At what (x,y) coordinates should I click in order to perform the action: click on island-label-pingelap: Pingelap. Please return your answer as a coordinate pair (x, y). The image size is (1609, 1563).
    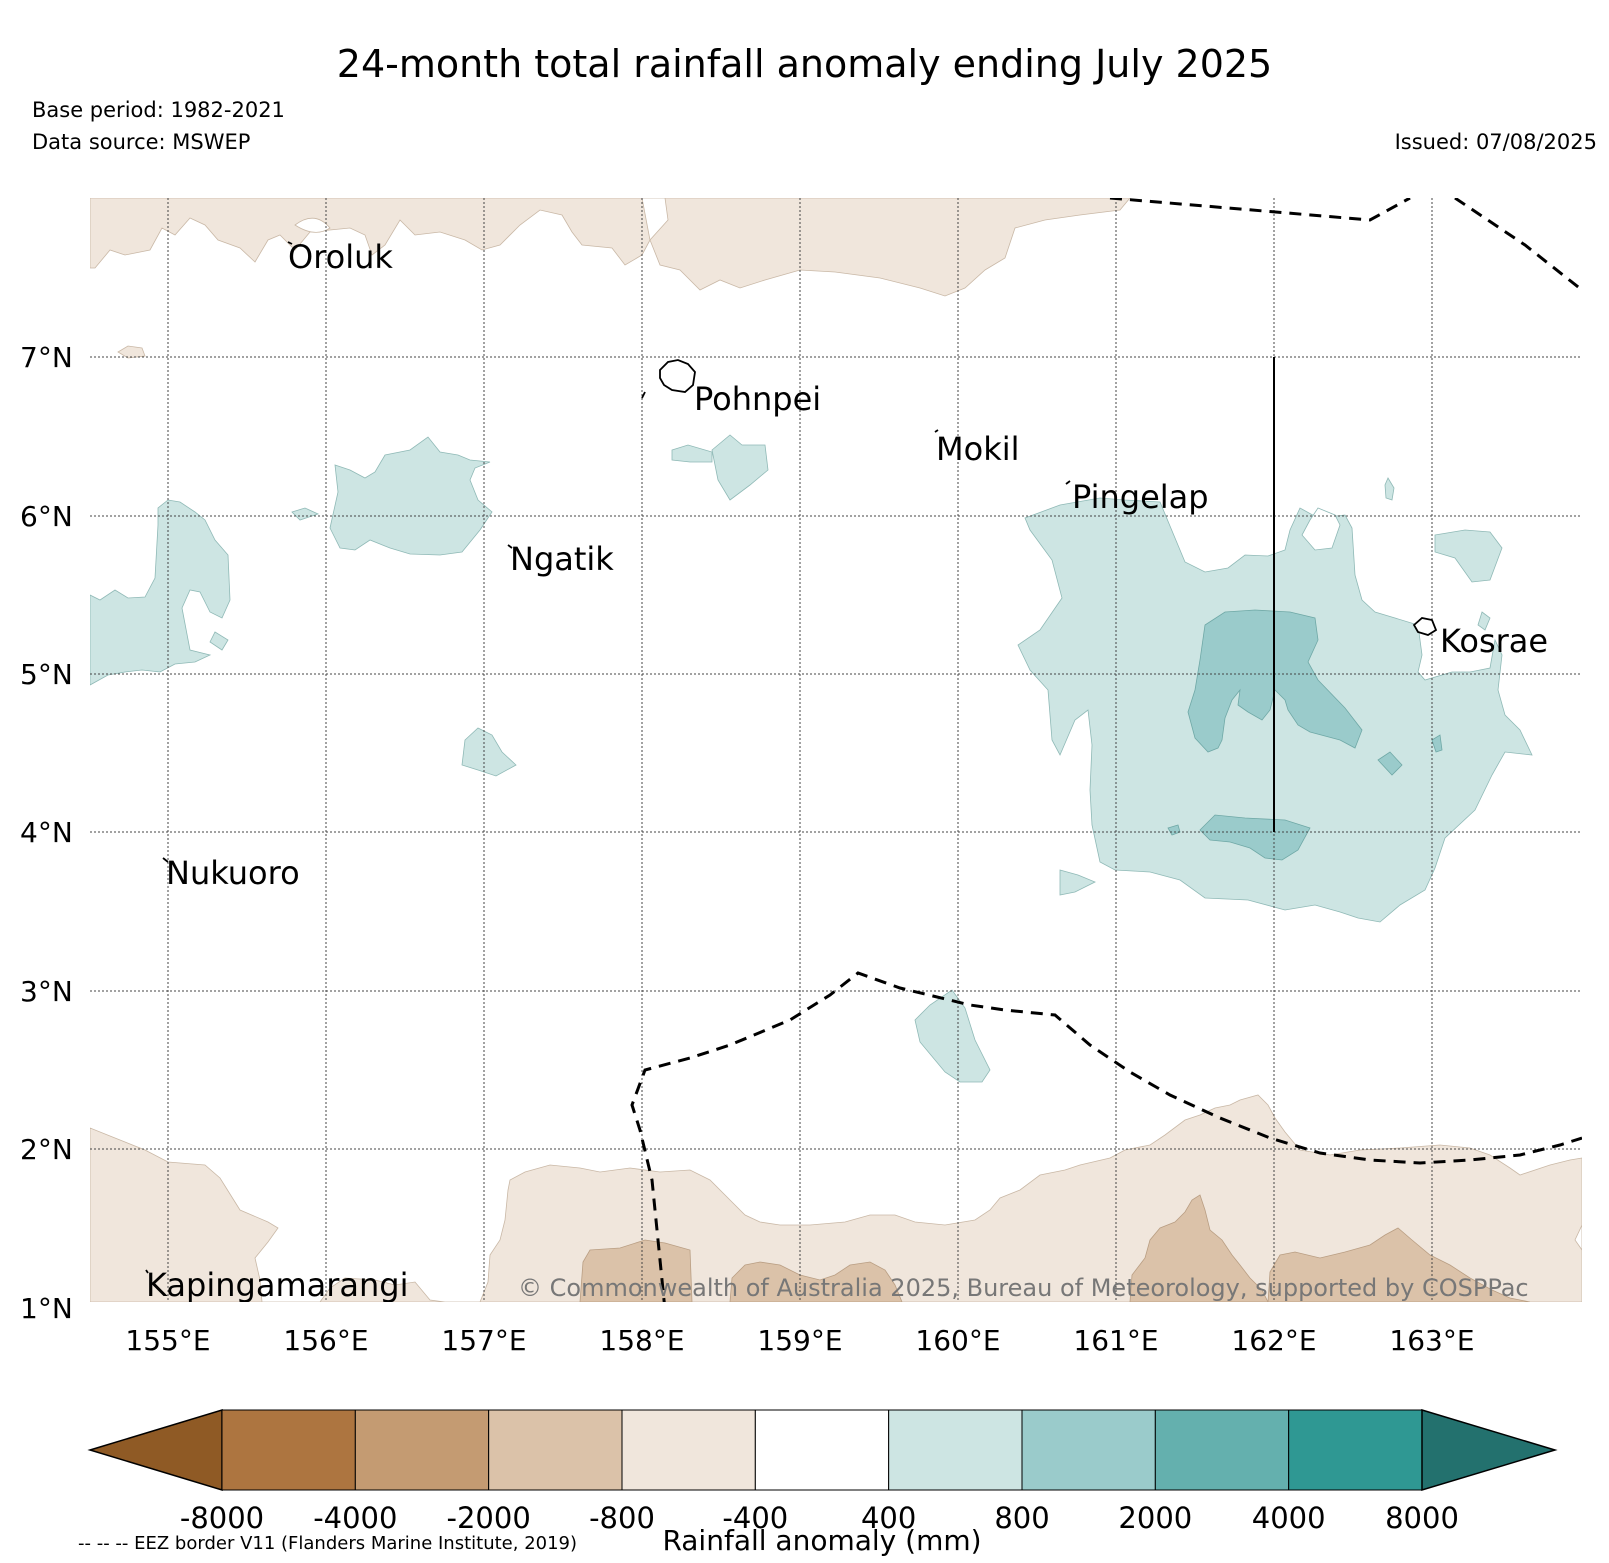
    Looking at the image, I should click on (1140, 497).